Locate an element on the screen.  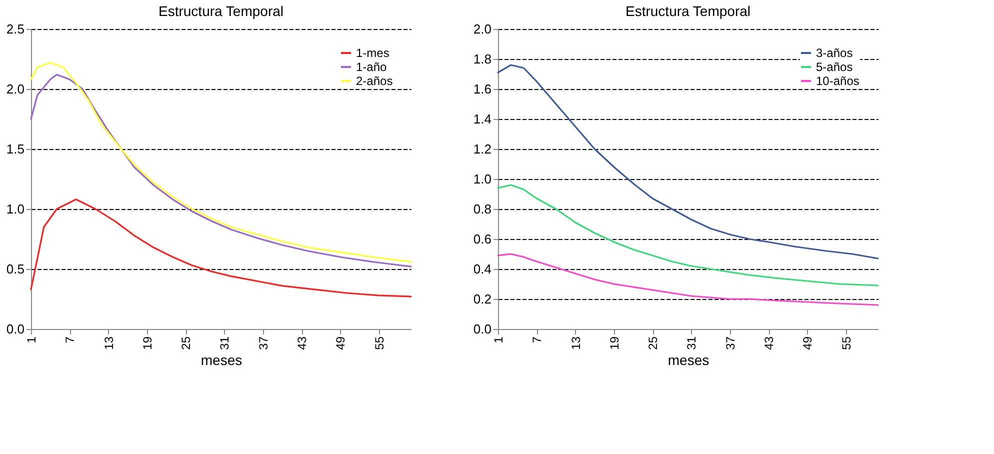
y-tick-label: 0.4 is located at coordinates (482, 269).